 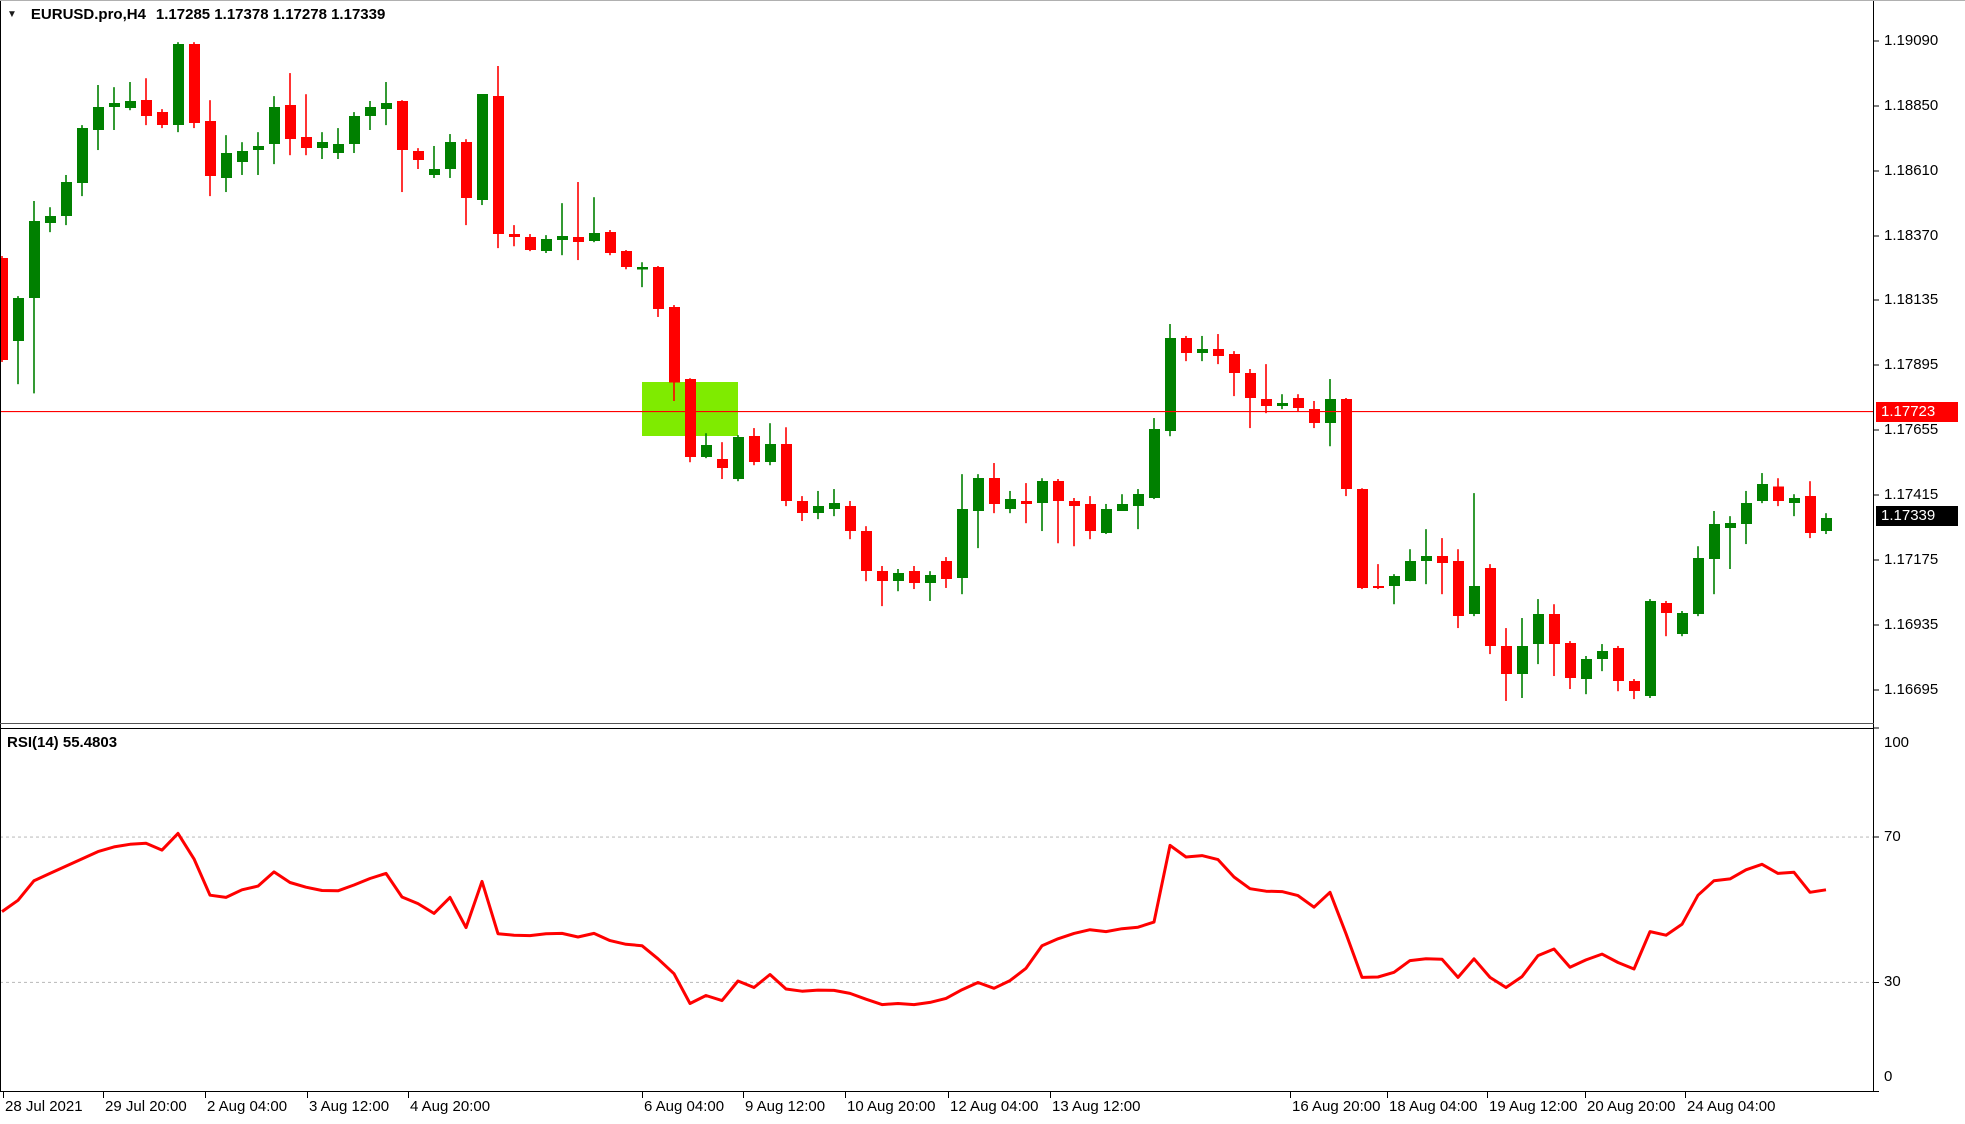 I want to click on price-axis-label: 1.18135, so click(x=1911, y=299).